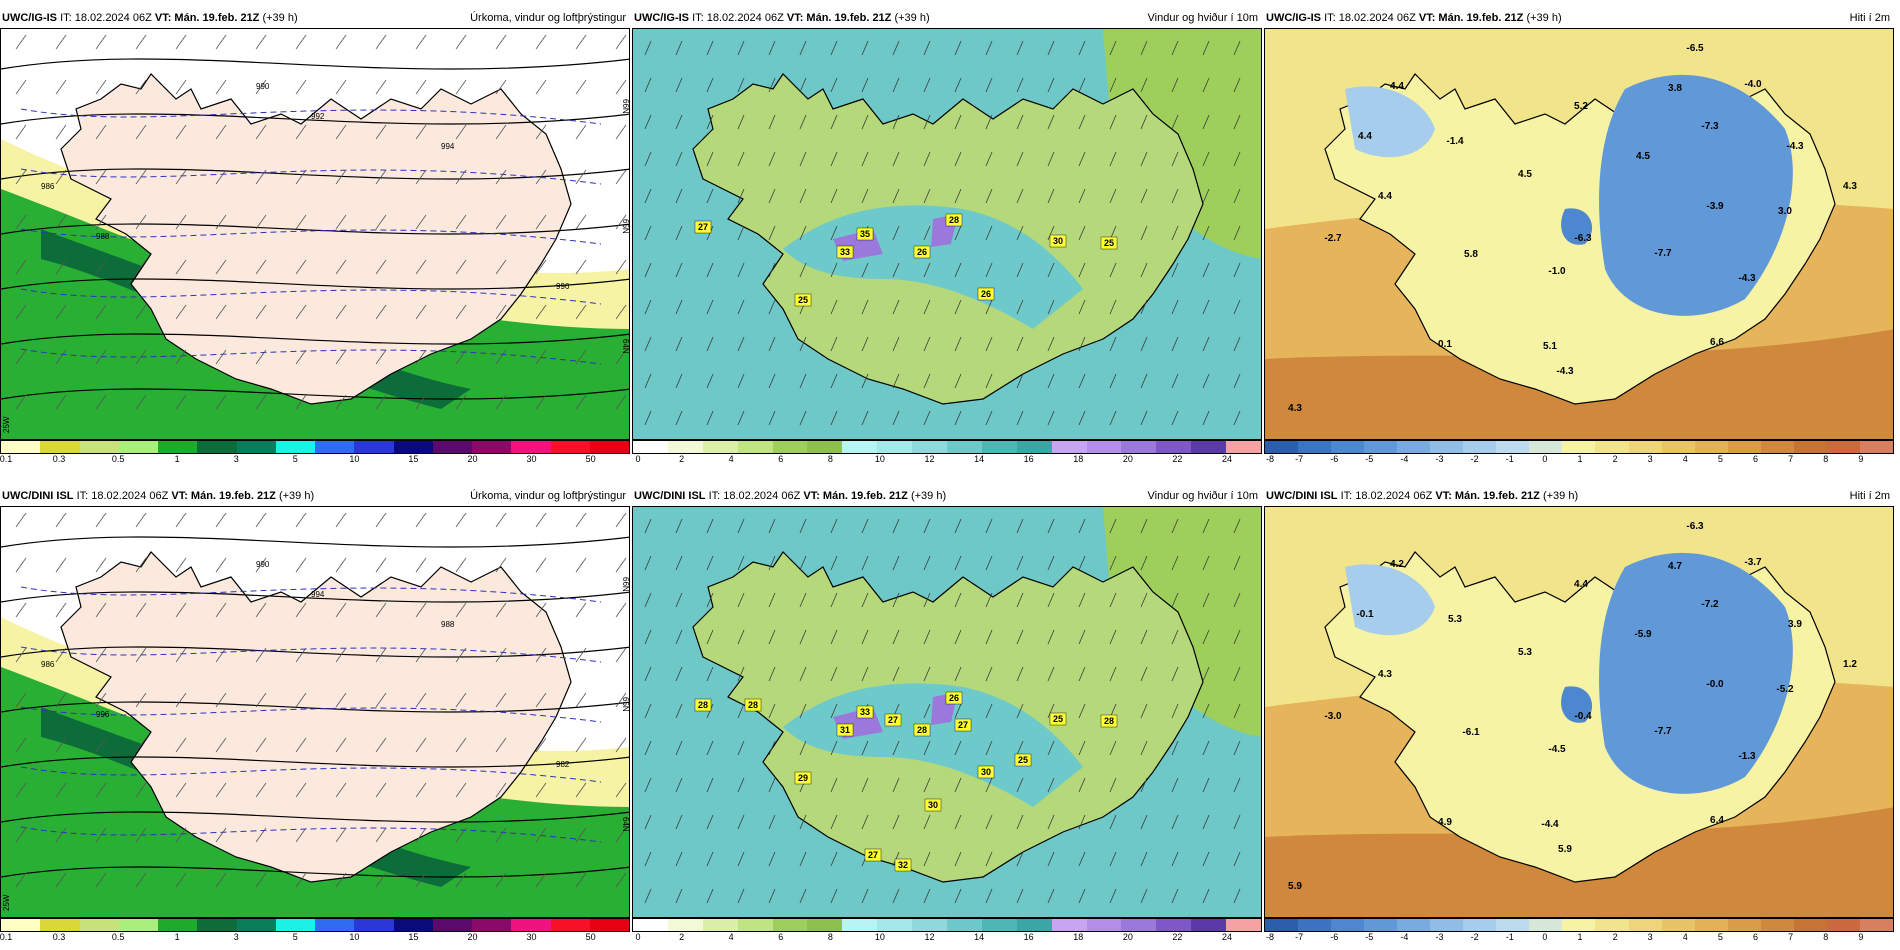 Image resolution: width=1900 pixels, height=950 pixels. I want to click on cold-interior-zone, so click(1696, 673).